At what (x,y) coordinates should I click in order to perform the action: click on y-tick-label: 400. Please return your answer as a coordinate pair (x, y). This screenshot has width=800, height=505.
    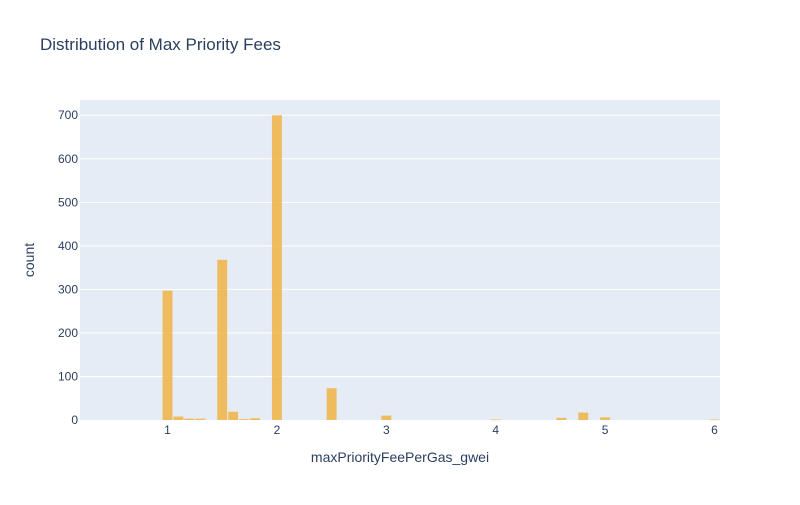
    Looking at the image, I should click on (68, 246).